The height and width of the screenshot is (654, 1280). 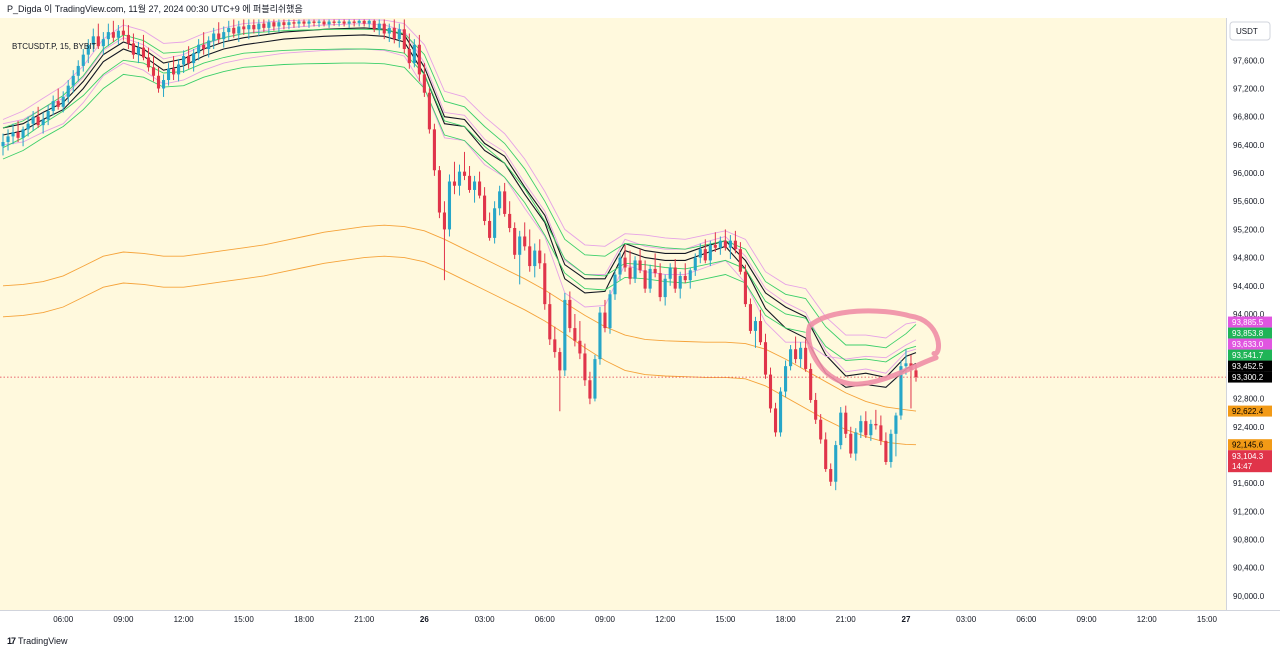 I want to click on x-tick-label: 15:00, so click(x=1207, y=619).